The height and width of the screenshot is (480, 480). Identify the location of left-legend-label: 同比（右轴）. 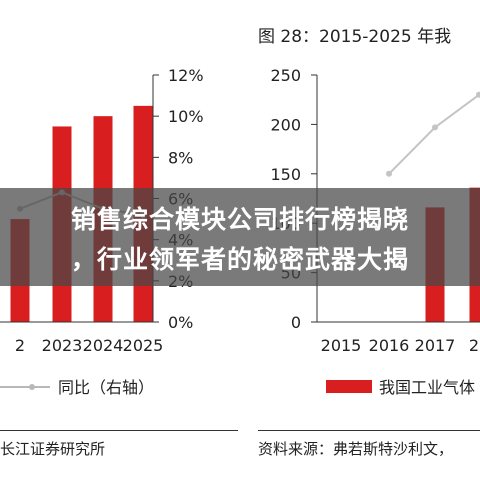
(106, 387).